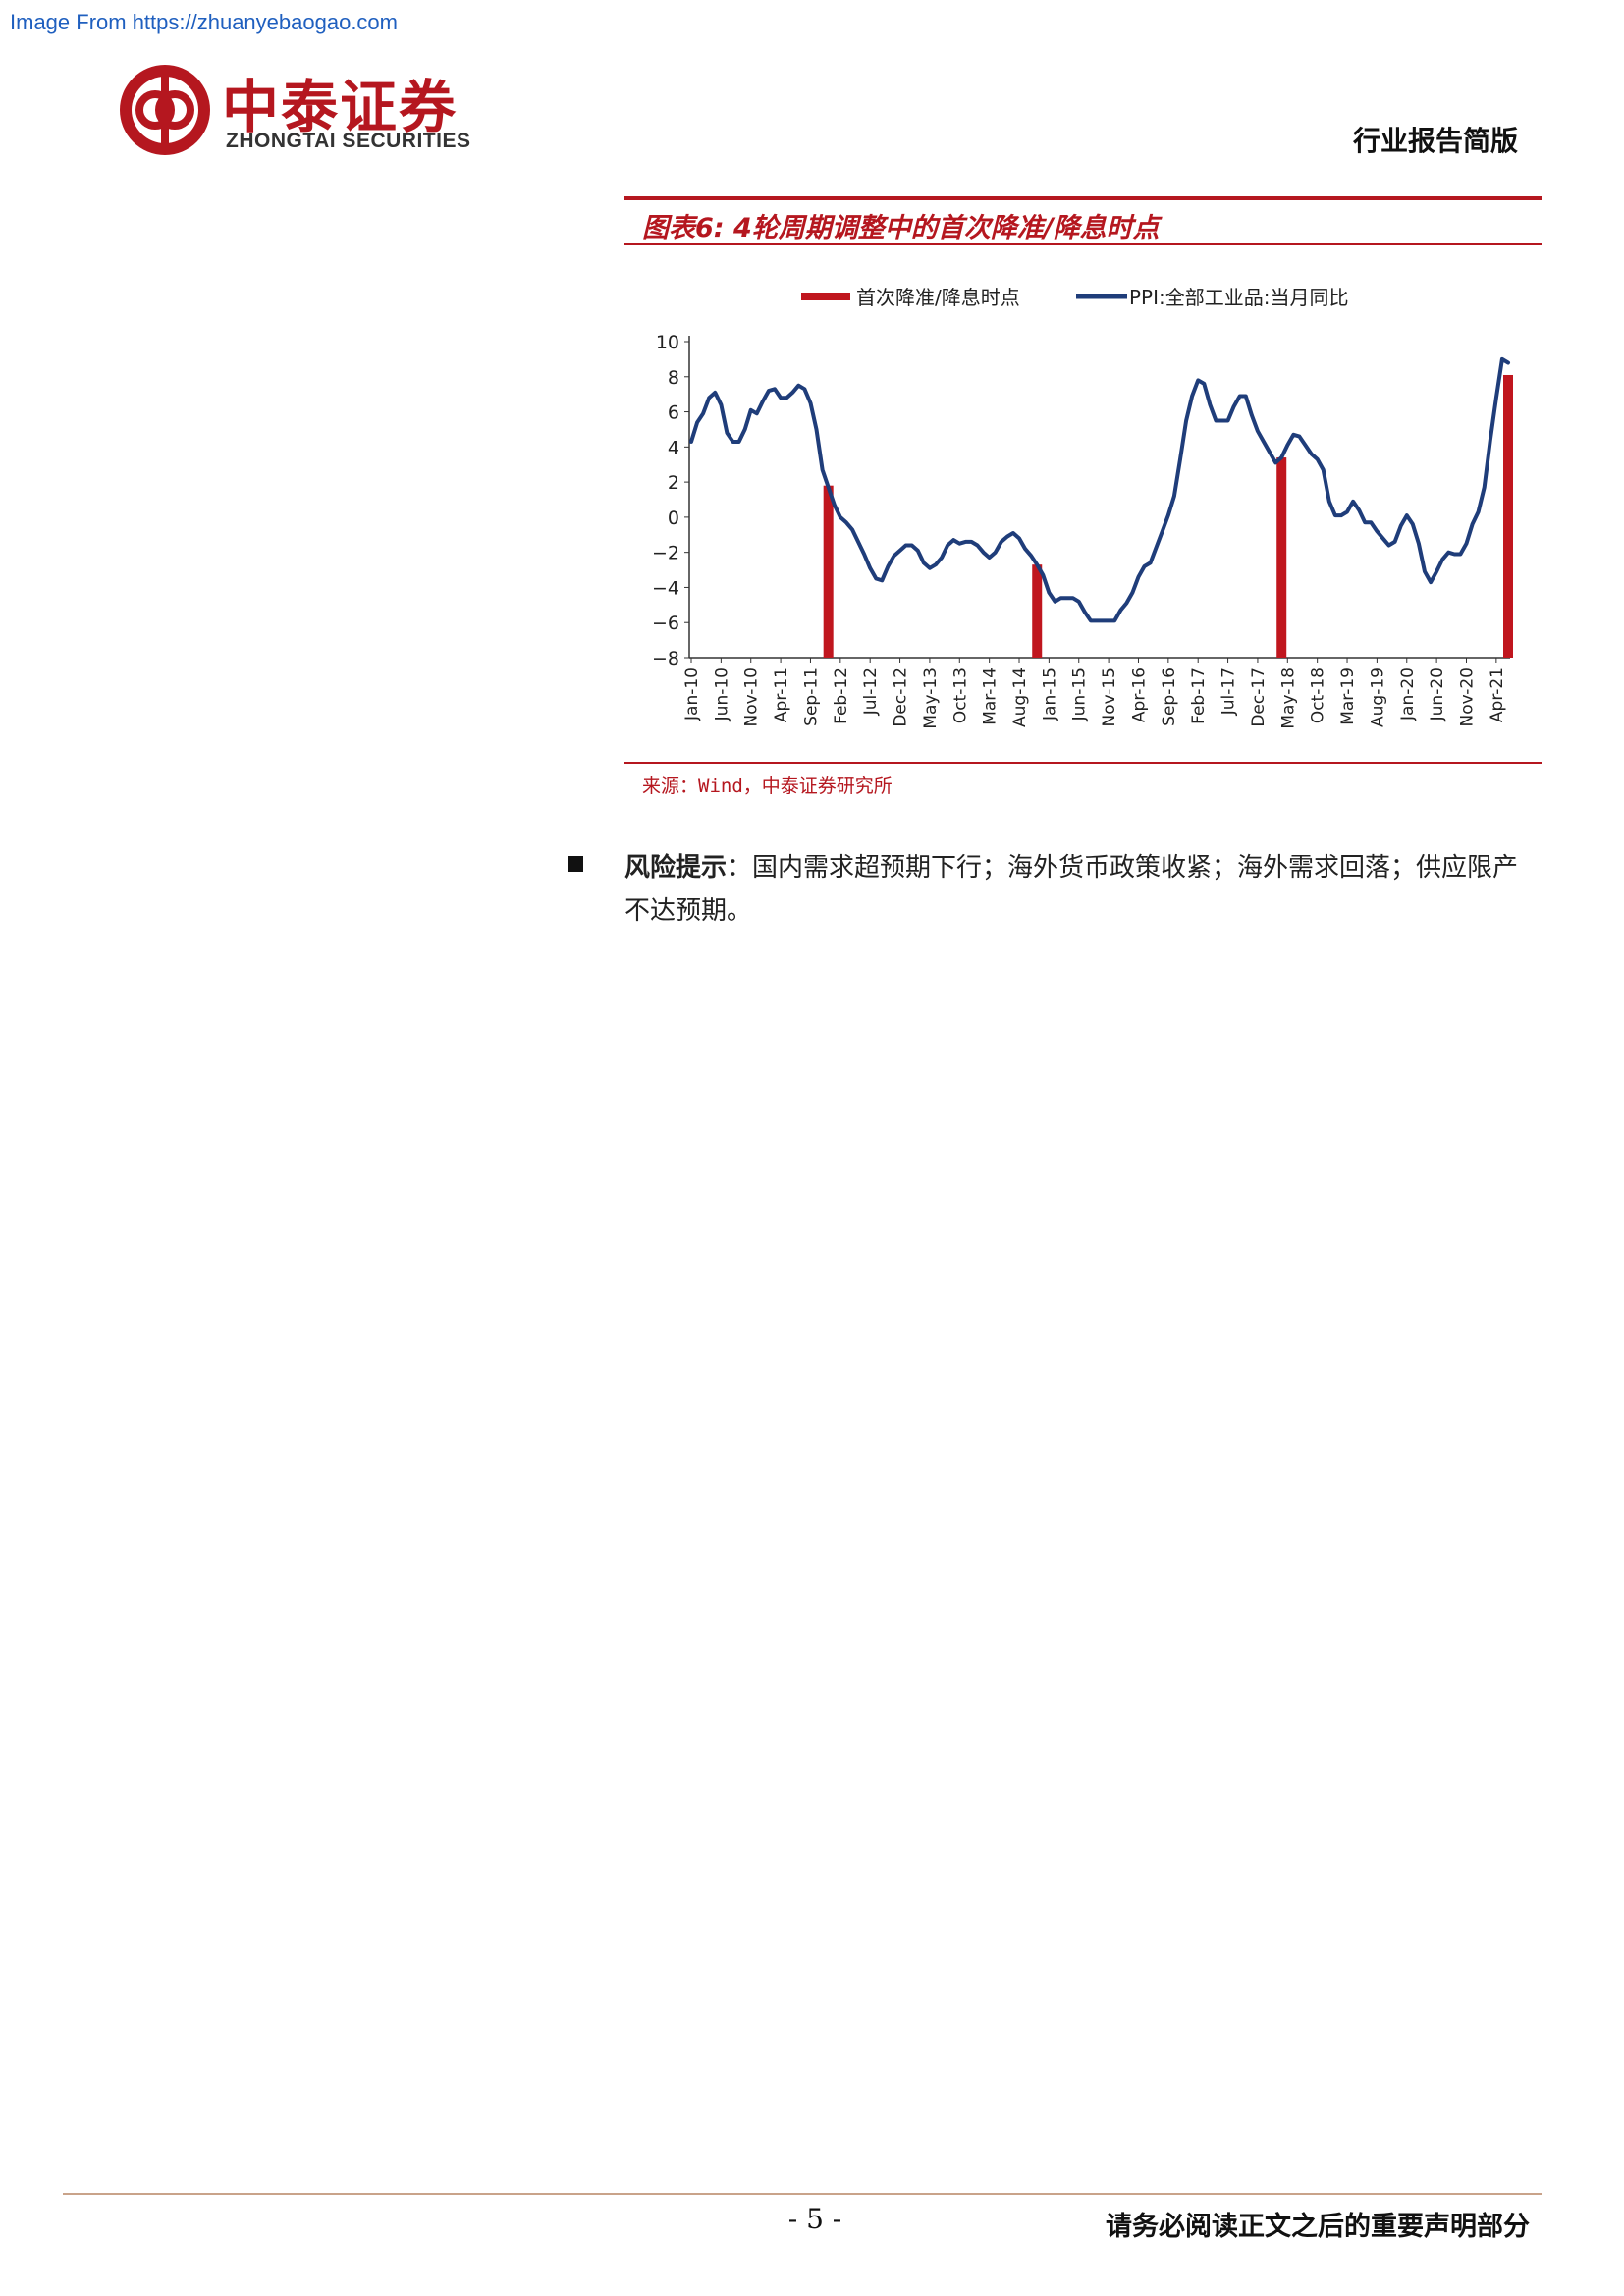  What do you see at coordinates (1083, 244) in the screenshot?
I see `figure-title-rule` at bounding box center [1083, 244].